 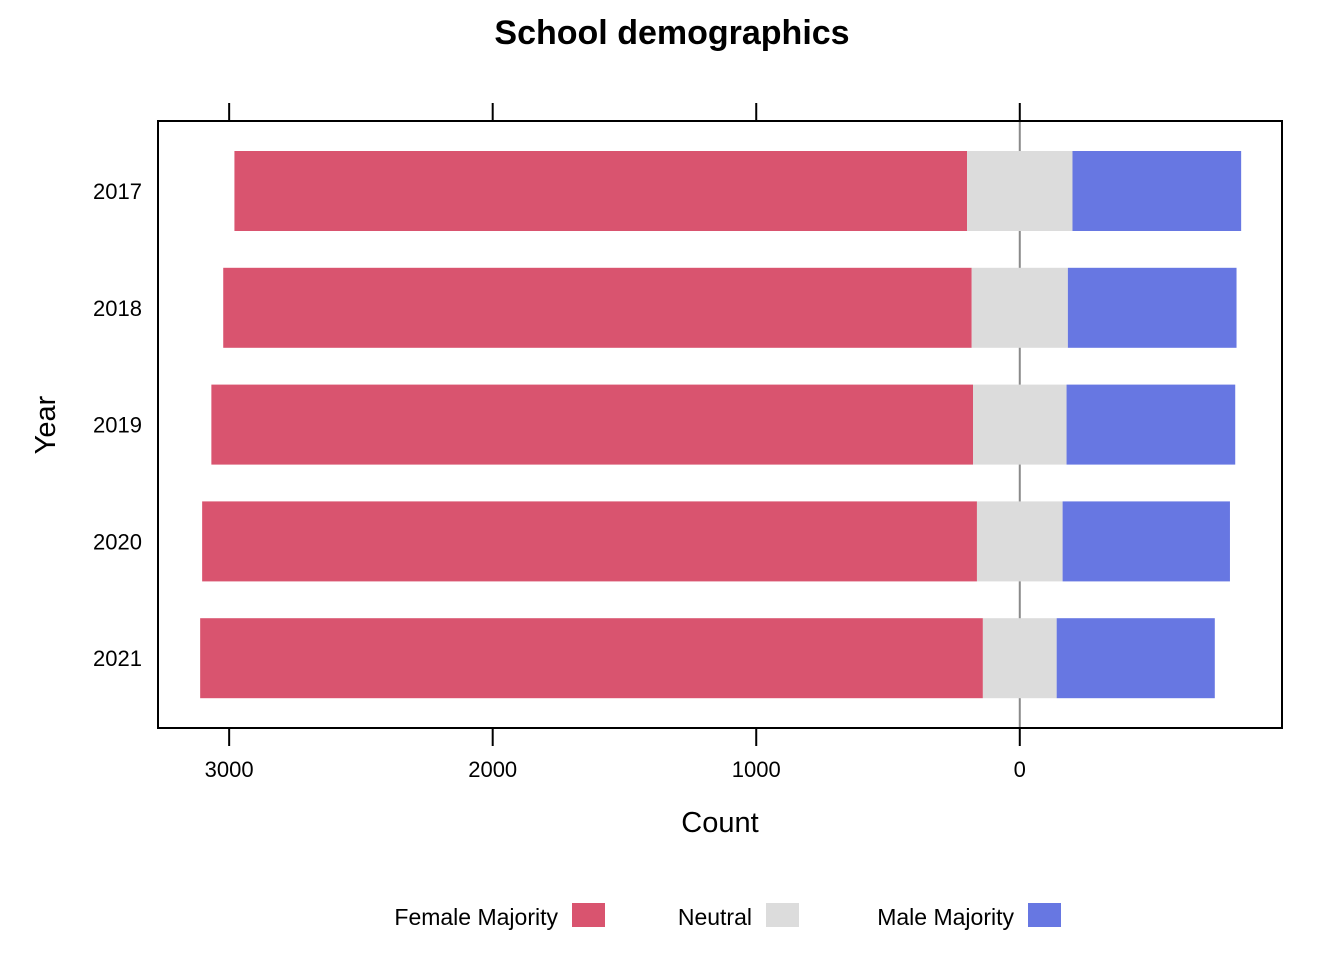 I want to click on x-tick-label-0: 0, so click(x=1020, y=769).